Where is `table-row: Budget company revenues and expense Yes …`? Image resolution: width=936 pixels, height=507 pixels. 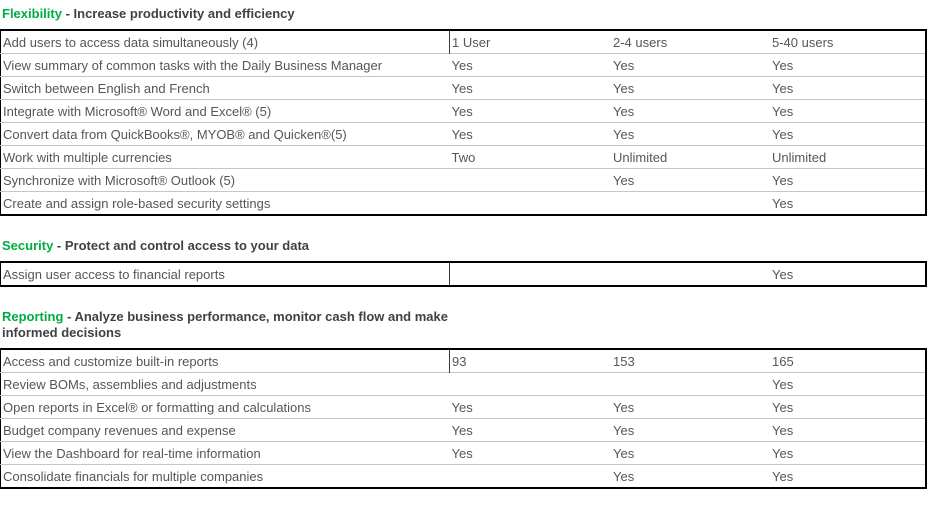 table-row: Budget company revenues and expense Yes … is located at coordinates (463, 430).